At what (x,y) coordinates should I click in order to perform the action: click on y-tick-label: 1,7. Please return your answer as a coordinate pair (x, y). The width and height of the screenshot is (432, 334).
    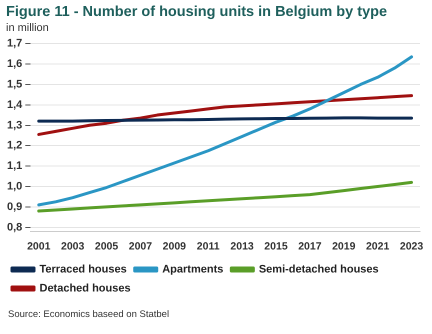
    Looking at the image, I should click on (14, 44).